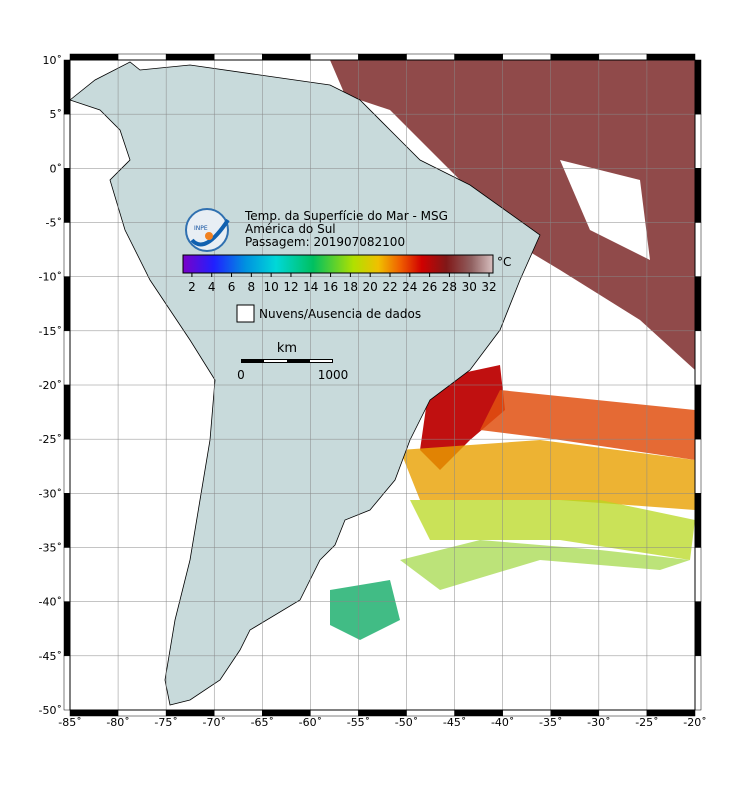 This screenshot has width=741, height=785. What do you see at coordinates (213, 722) in the screenshot?
I see `x-tick-label: -70˚` at bounding box center [213, 722].